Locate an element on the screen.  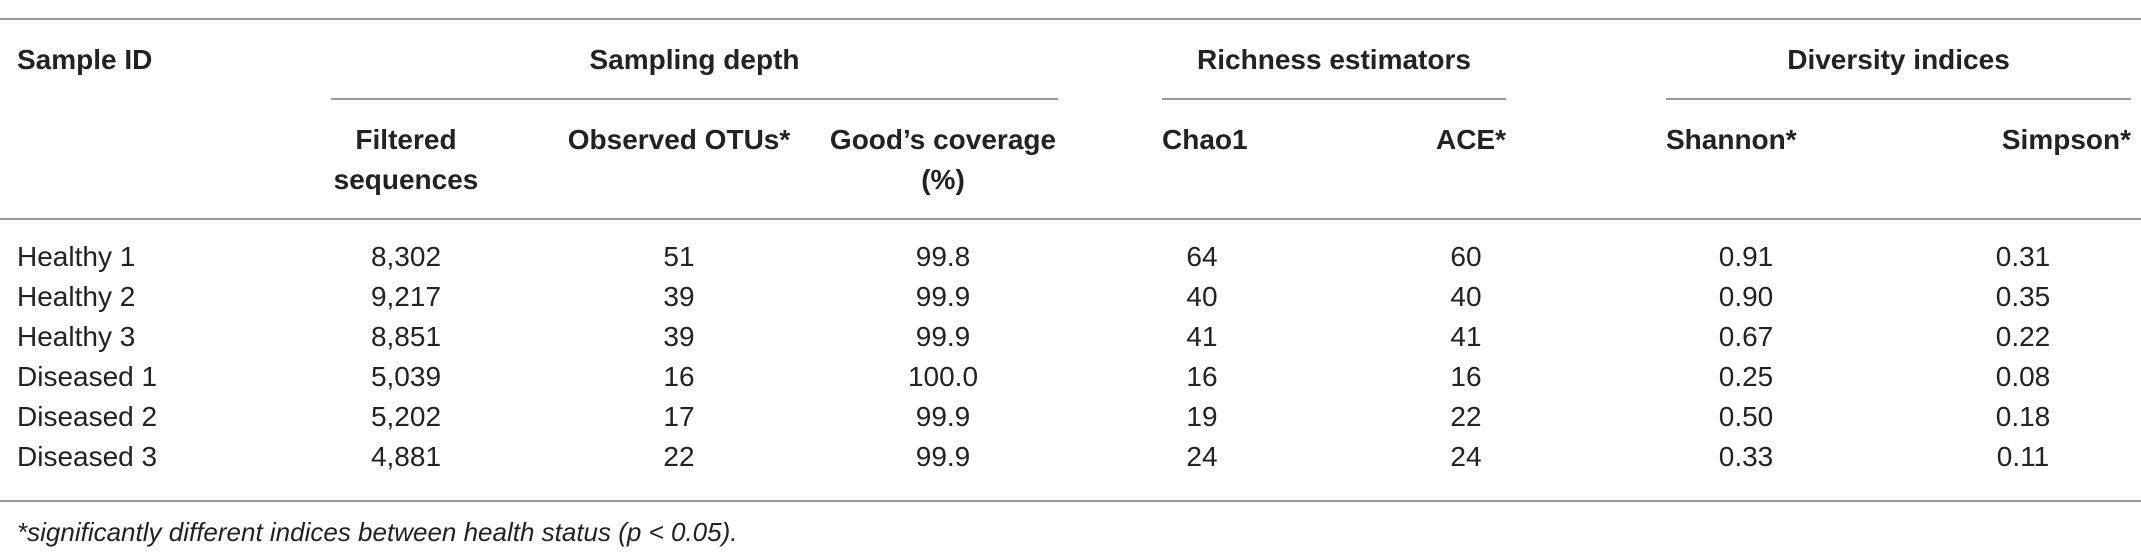
filtered-sequences-cell: 5,202 is located at coordinates (406, 416).